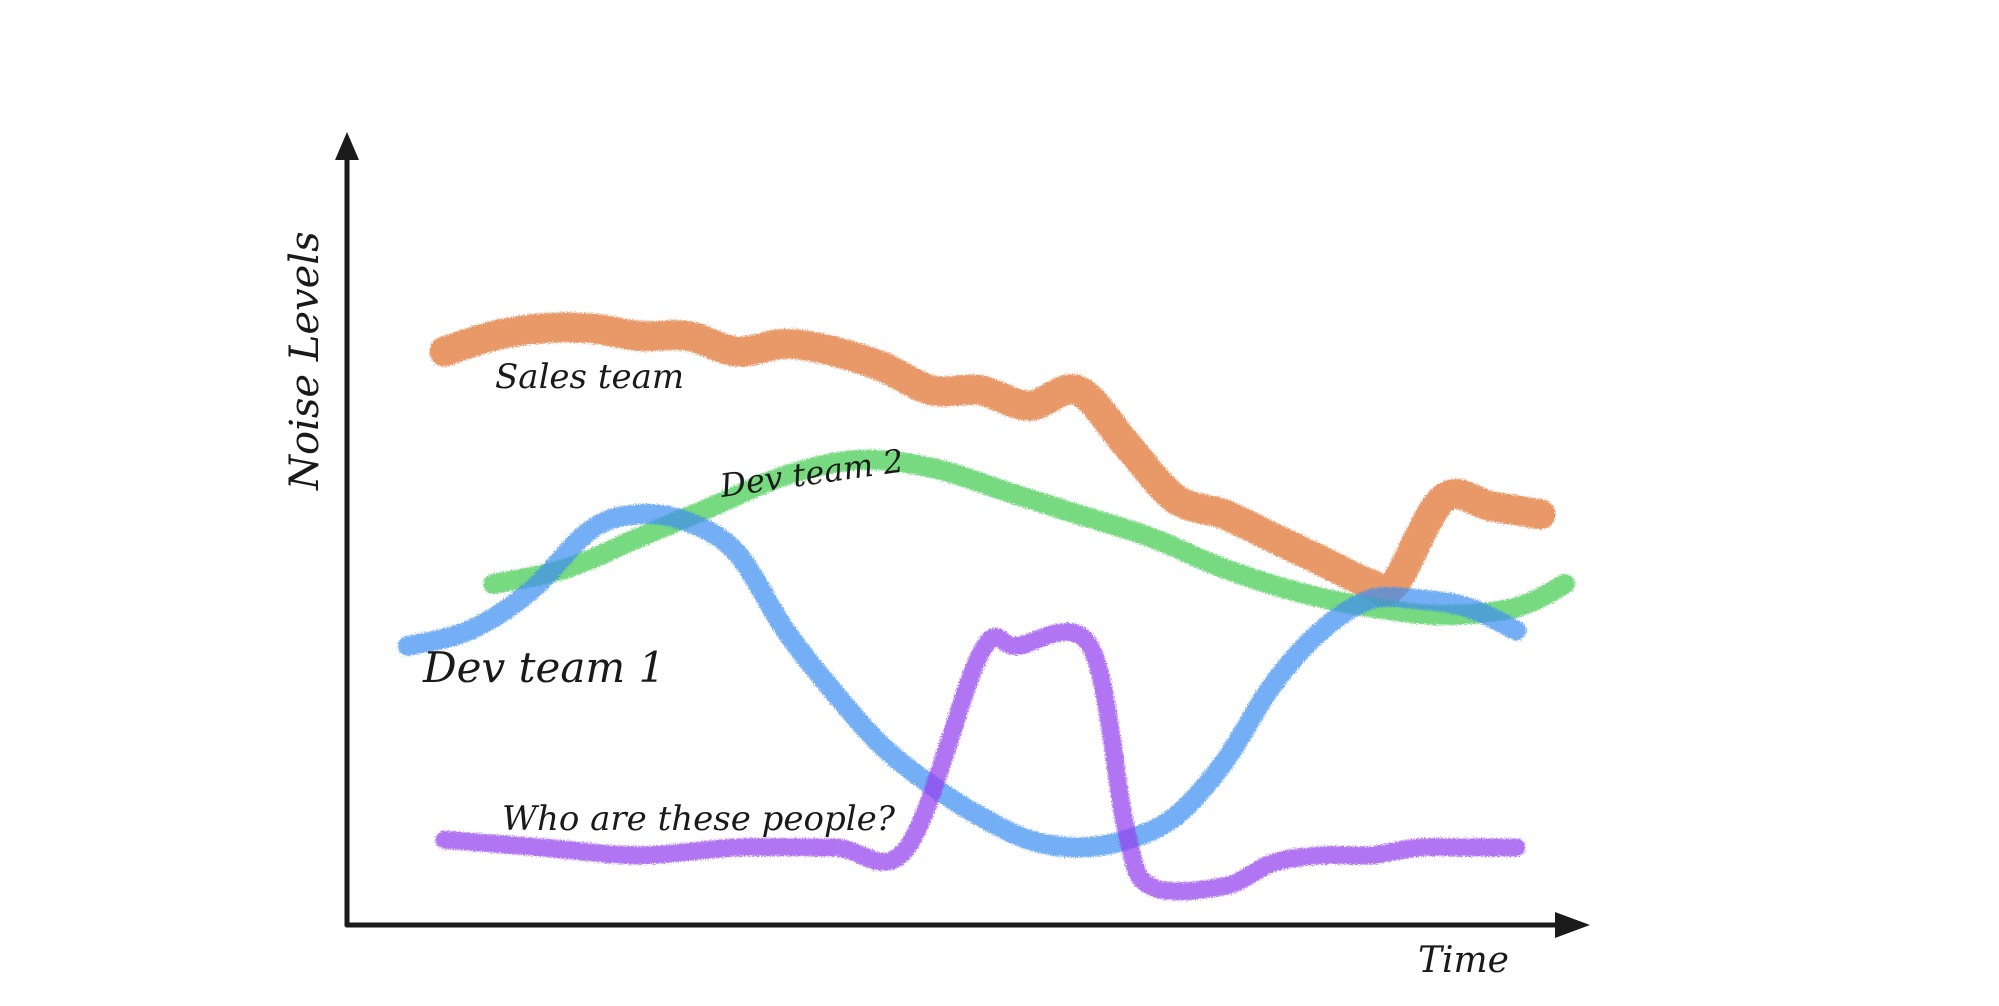  What do you see at coordinates (699, 819) in the screenshot?
I see `annotation-who-are-these-people: Who are these people?` at bounding box center [699, 819].